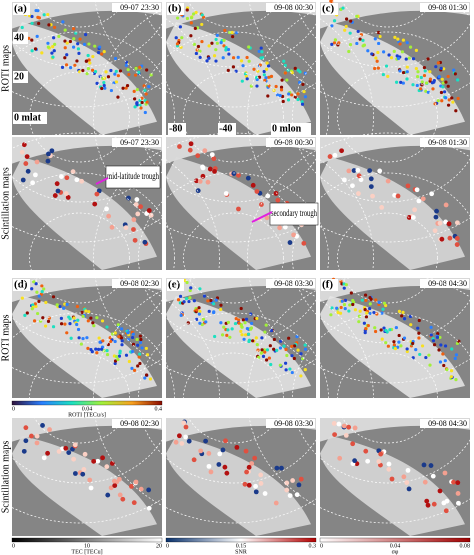 This screenshot has width=474, height=555. What do you see at coordinates (28, 117) in the screenshot?
I see `lat-label: 0 mlat` at bounding box center [28, 117].